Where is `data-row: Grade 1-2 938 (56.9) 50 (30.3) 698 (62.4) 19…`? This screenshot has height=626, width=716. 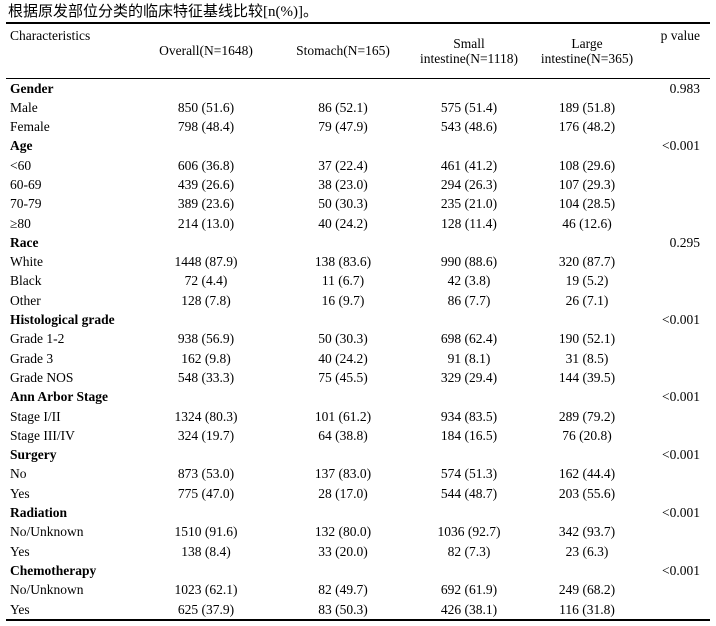
data-row: Grade 1-2 938 (56.9) 50 (30.3) 698 (62.4) 19… is located at coordinates (358, 338).